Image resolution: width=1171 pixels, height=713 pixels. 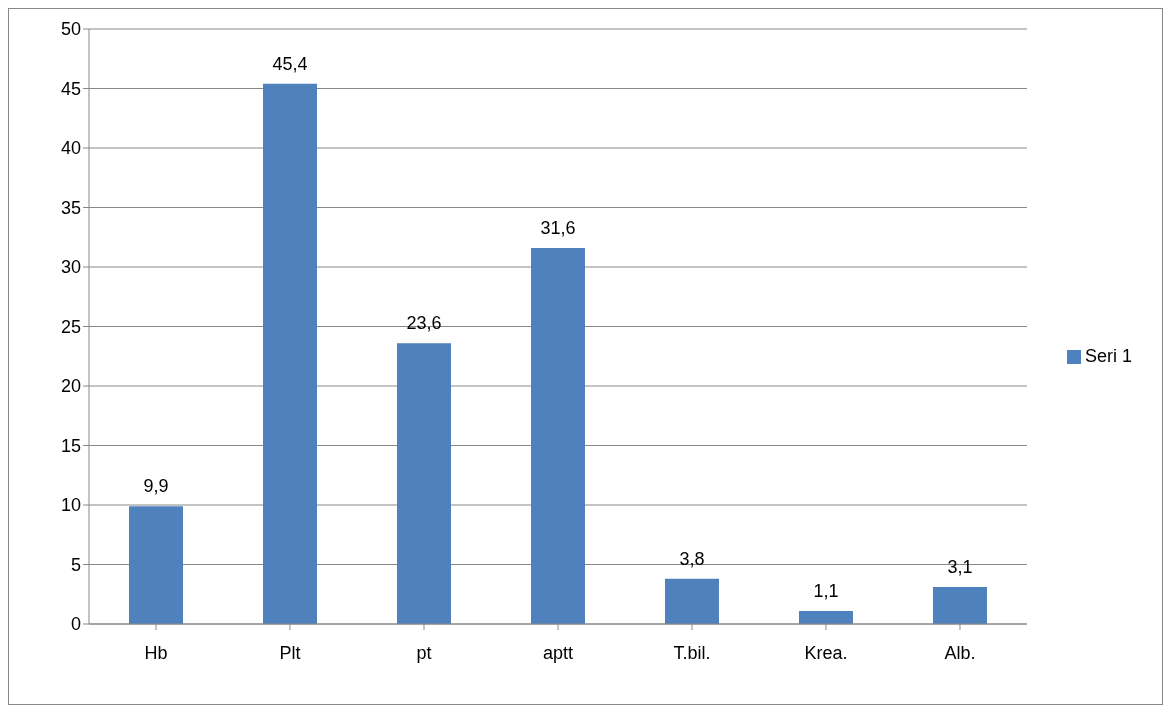 What do you see at coordinates (424, 652) in the screenshot?
I see `x-tick-label: pt` at bounding box center [424, 652].